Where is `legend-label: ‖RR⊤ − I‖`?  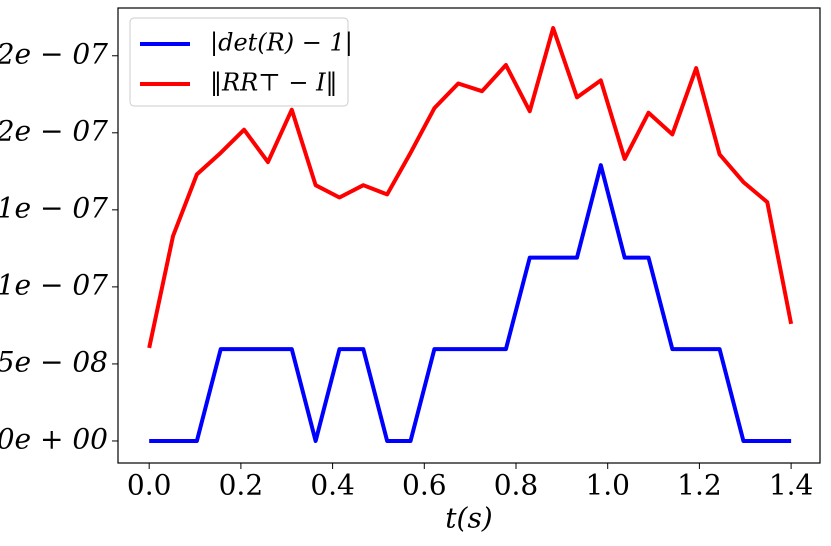 legend-label: ‖RR⊤ − I‖ is located at coordinates (274, 83).